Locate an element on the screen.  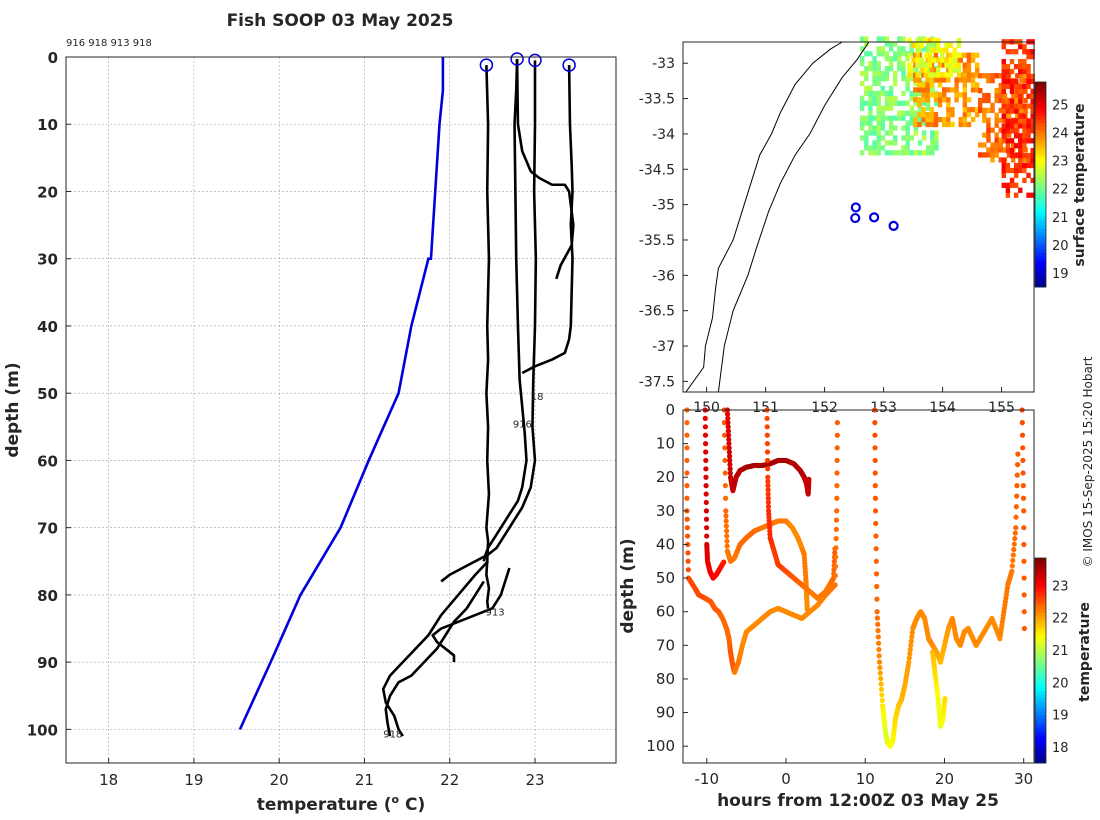
section-y-tick-label: 60 is located at coordinates (665, 612).